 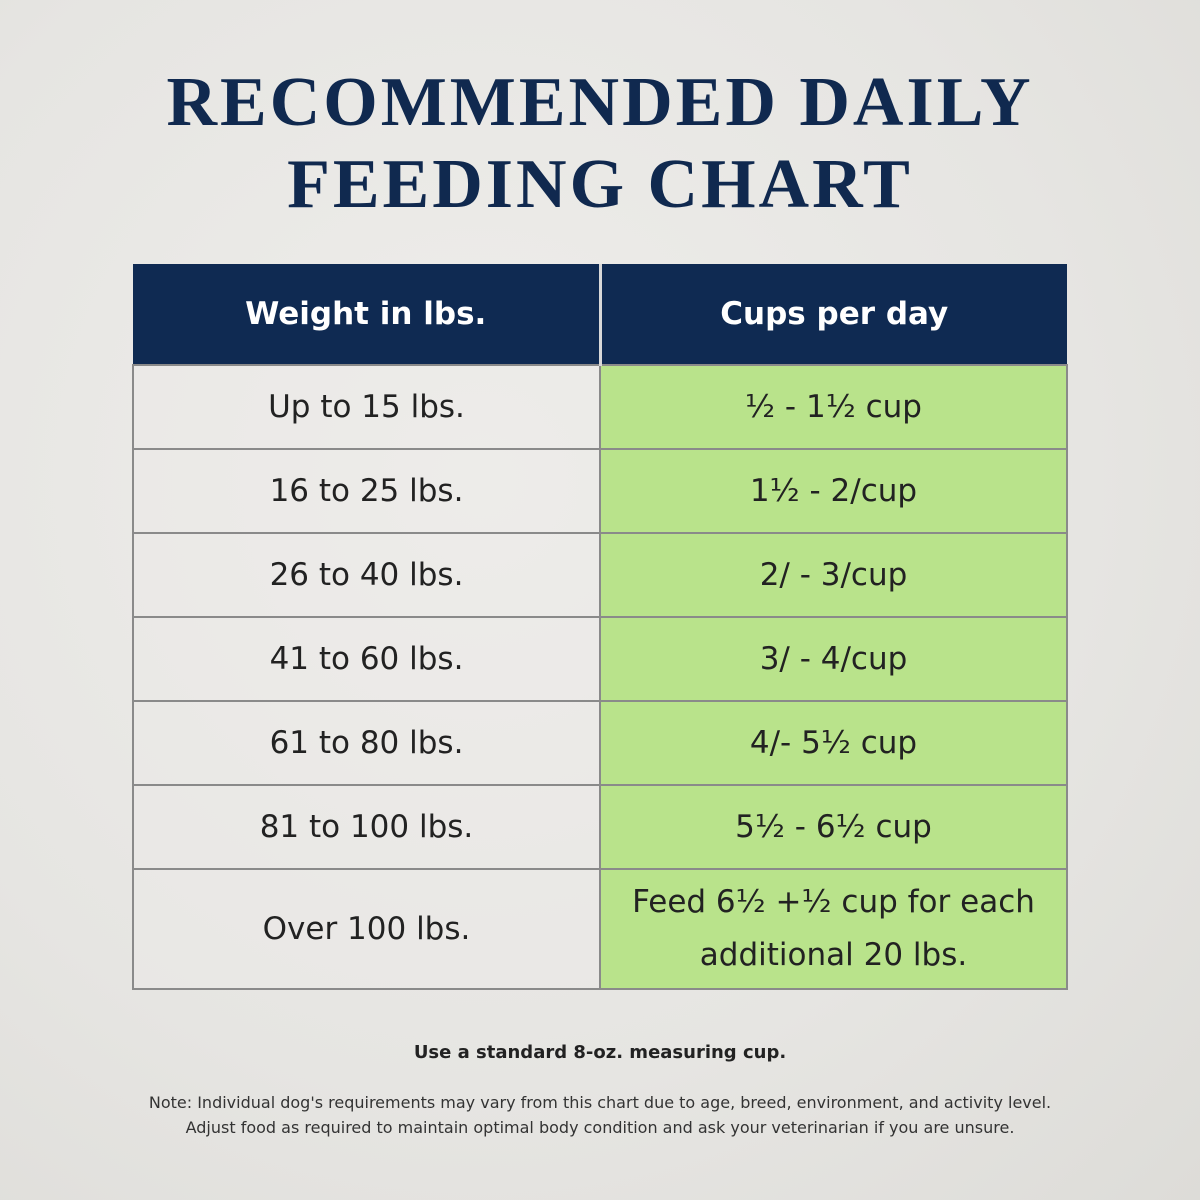 I want to click on table-row: Up to 15 lbs. ½ - 1½ cup, so click(x=600, y=407).